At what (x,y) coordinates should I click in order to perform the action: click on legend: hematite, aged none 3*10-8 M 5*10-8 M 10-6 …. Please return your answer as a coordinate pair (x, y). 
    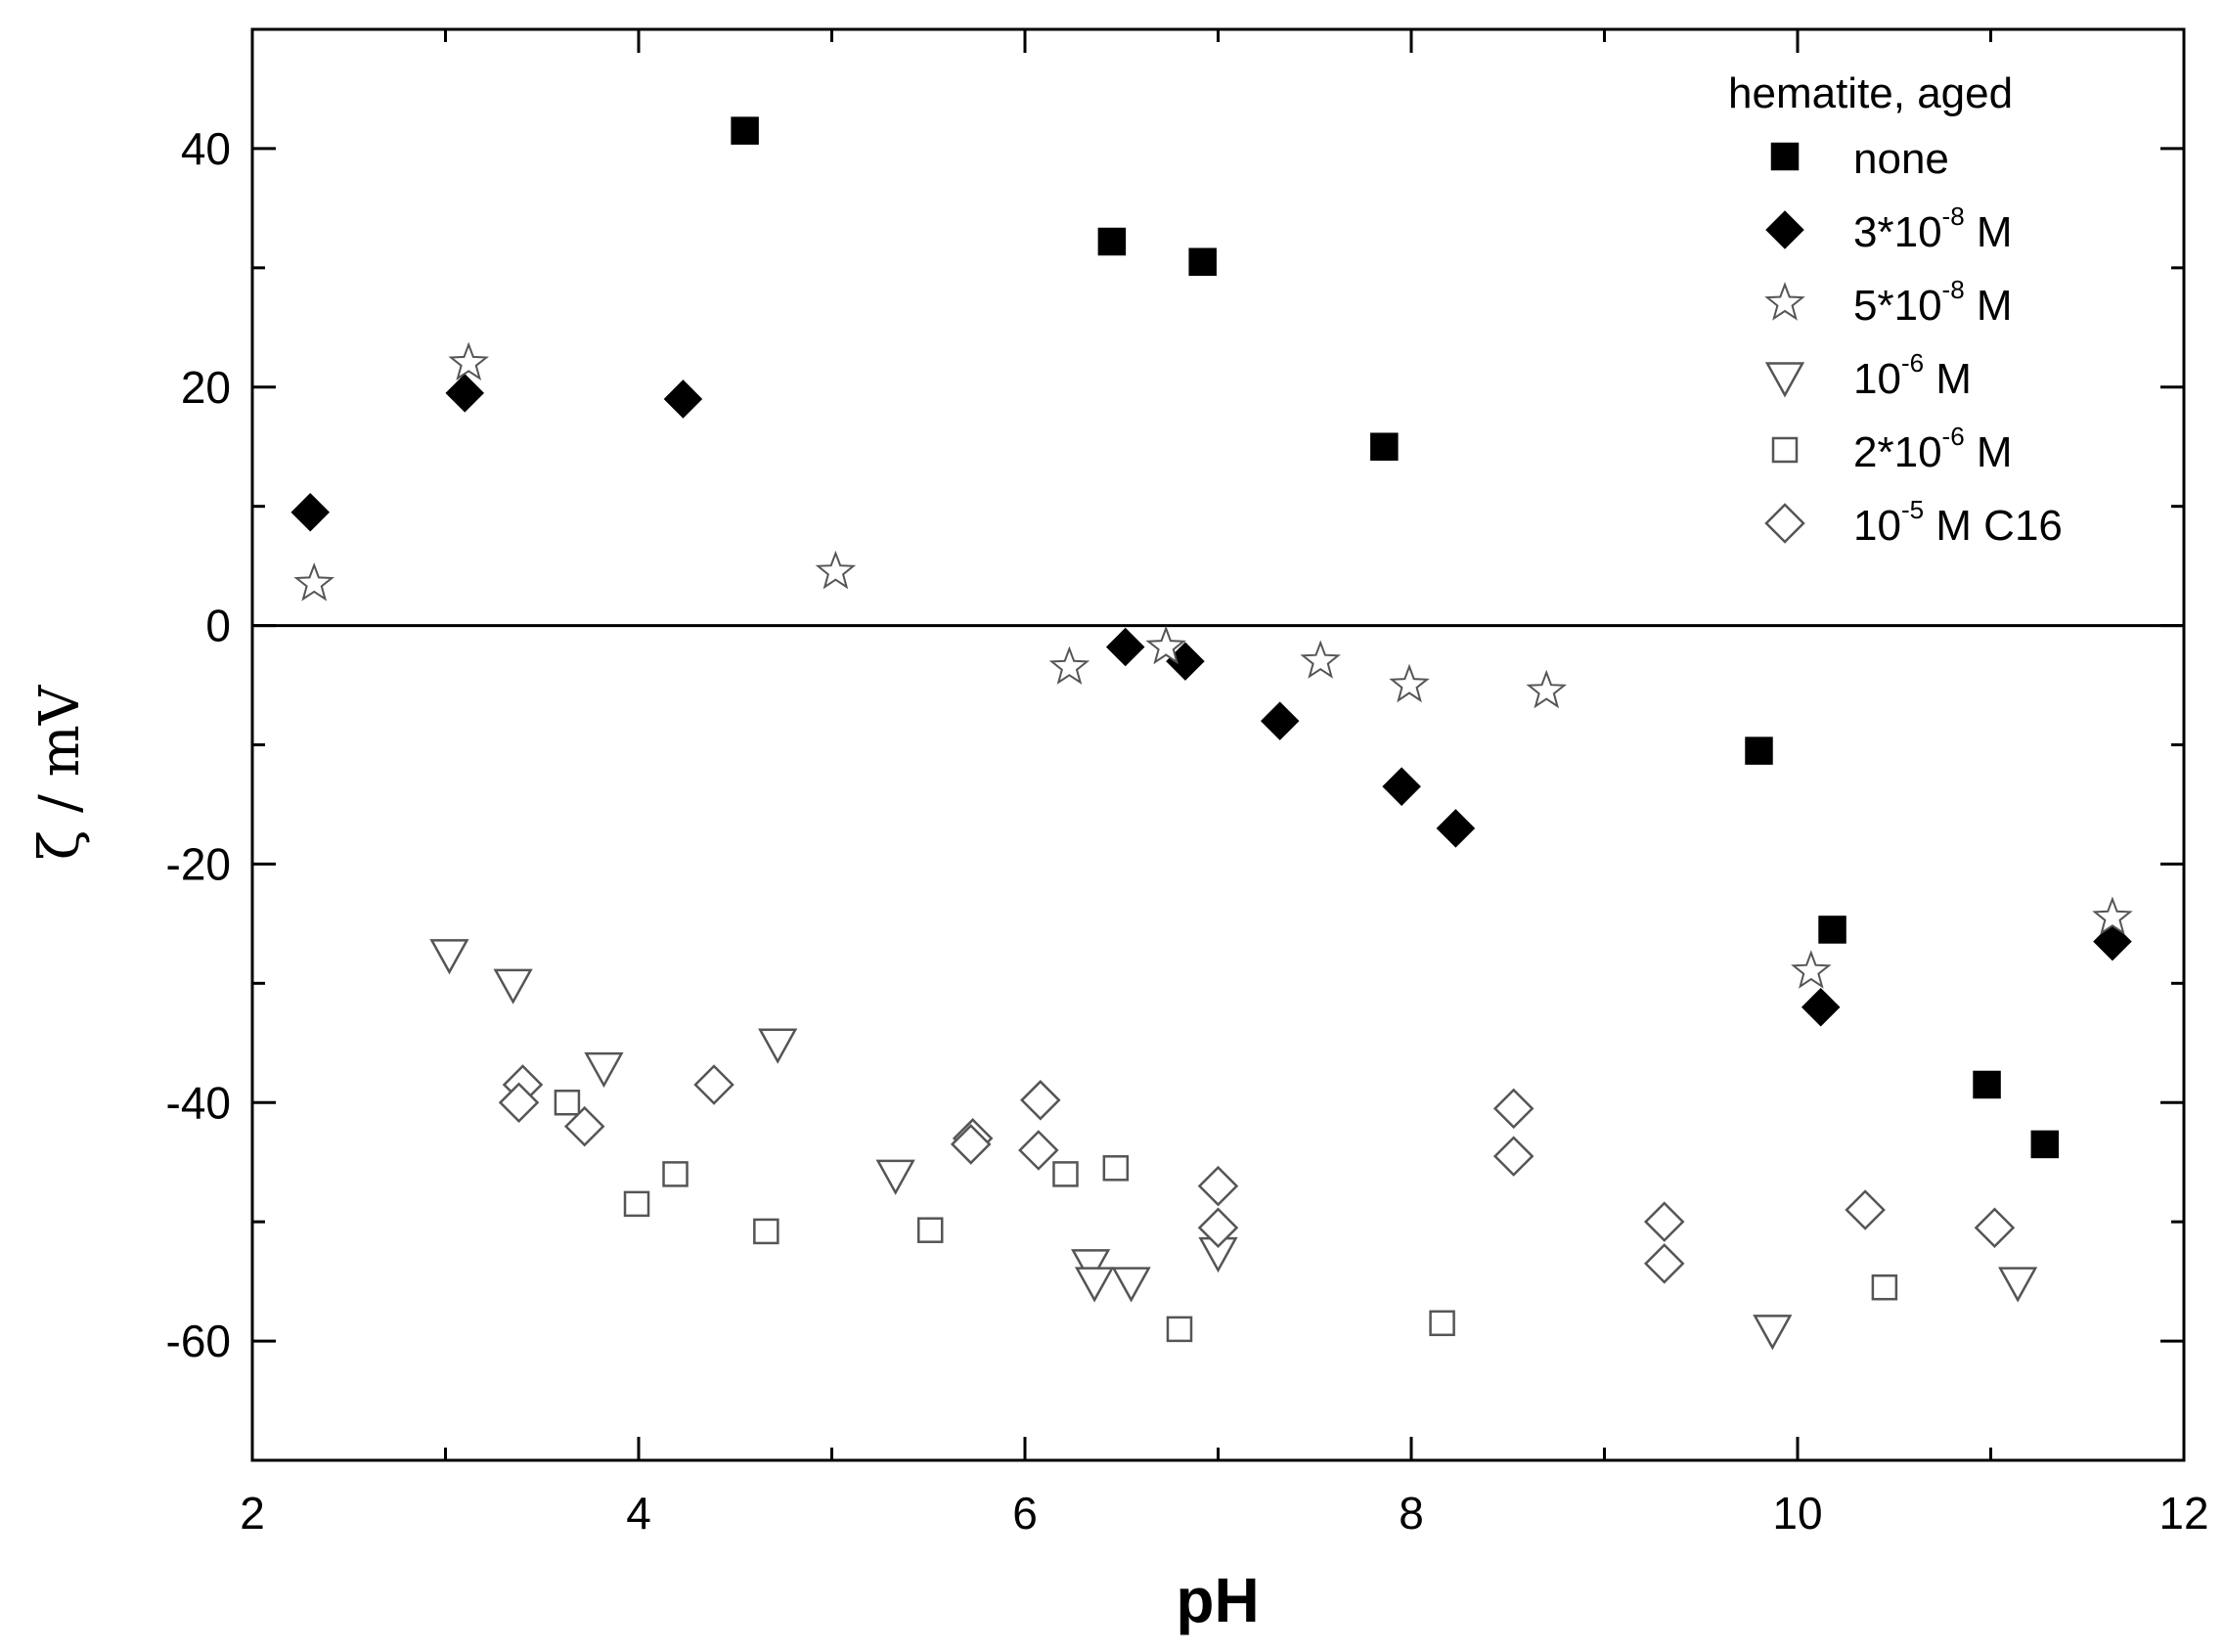
    Looking at the image, I should click on (1895, 309).